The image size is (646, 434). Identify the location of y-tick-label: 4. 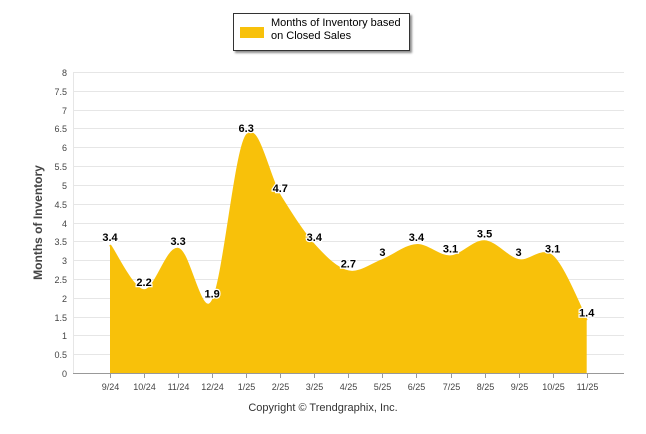
(64, 224).